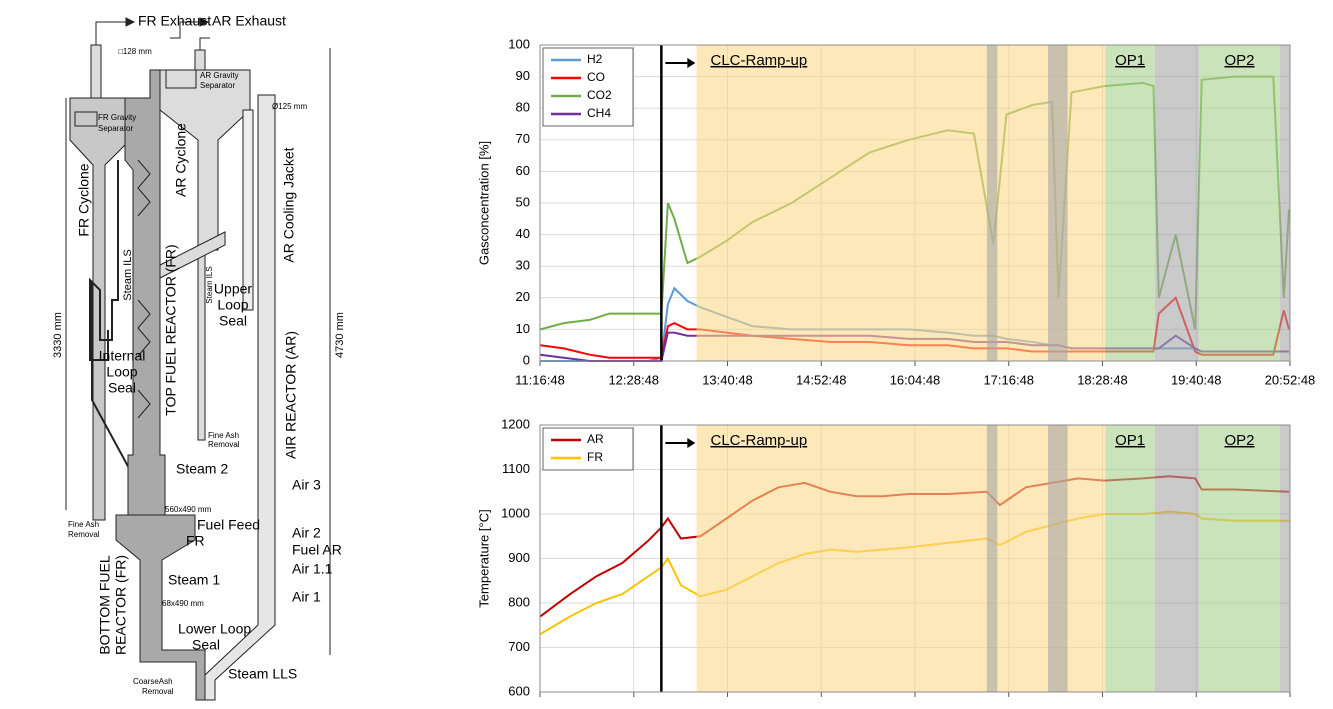 Image resolution: width=1333 pixels, height=709 pixels. What do you see at coordinates (183, 603) in the screenshot?
I see `label: 68x490 mm` at bounding box center [183, 603].